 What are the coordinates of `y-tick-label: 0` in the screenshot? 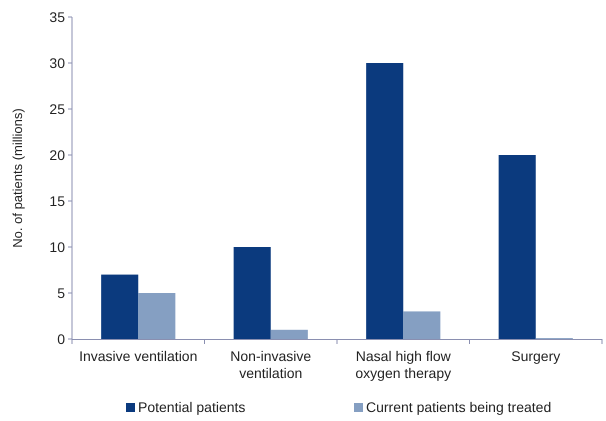 It's located at (61, 338).